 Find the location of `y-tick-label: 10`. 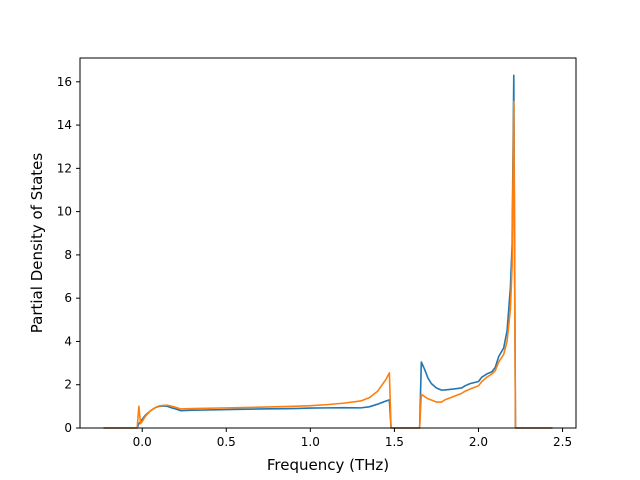

y-tick-label: 10 is located at coordinates (64, 212).